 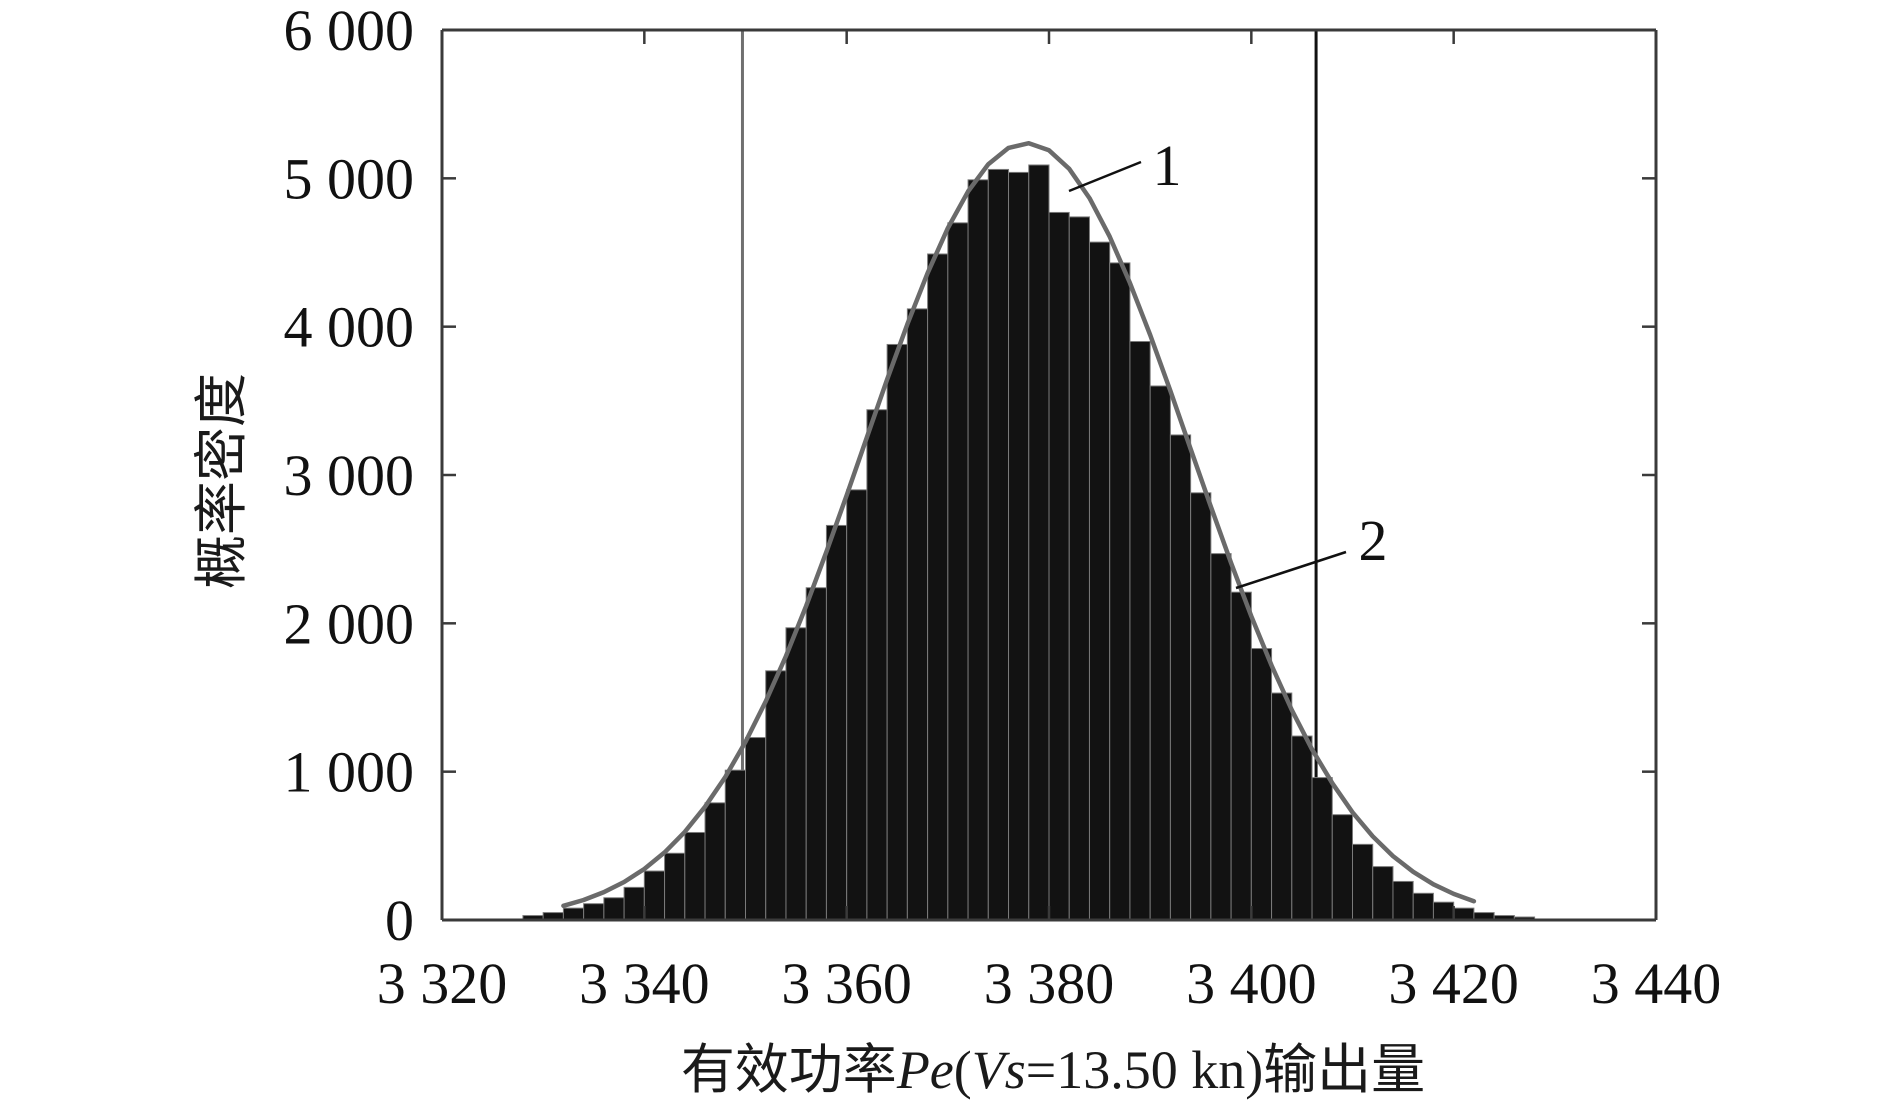 I want to click on y-tick-label: 3 000, so click(x=349, y=475).